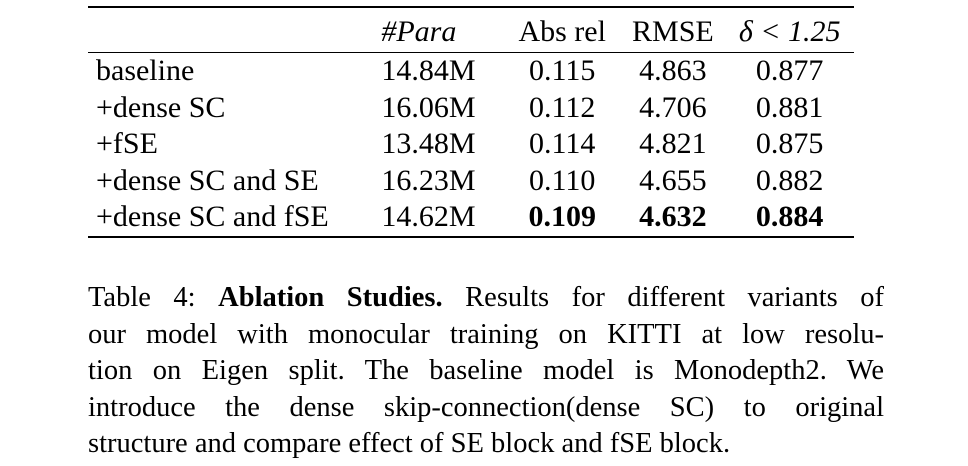 This screenshot has height=466, width=968. I want to click on cell-para: 14.84M, so click(428, 71).